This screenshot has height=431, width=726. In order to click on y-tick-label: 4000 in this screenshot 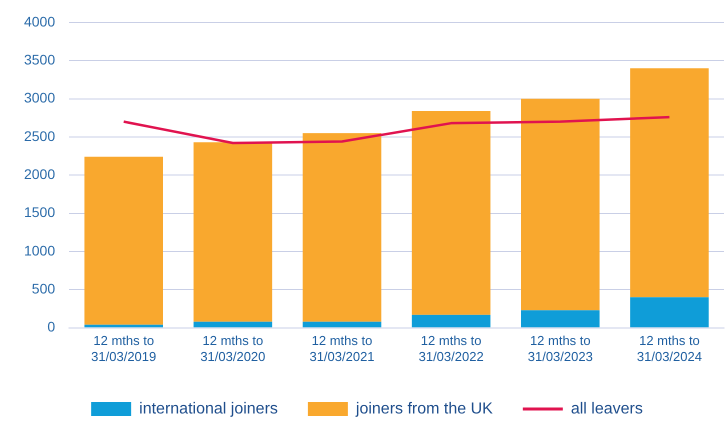, I will do `click(40, 21)`.